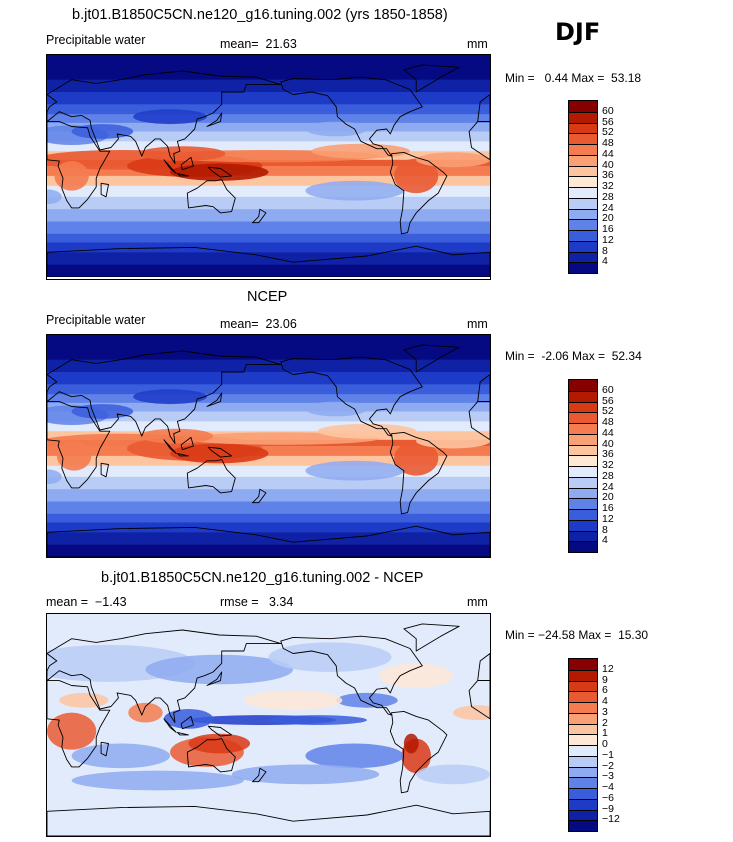 This screenshot has width=733, height=842. What do you see at coordinates (477, 602) in the screenshot?
I see `panel-3-units: mm` at bounding box center [477, 602].